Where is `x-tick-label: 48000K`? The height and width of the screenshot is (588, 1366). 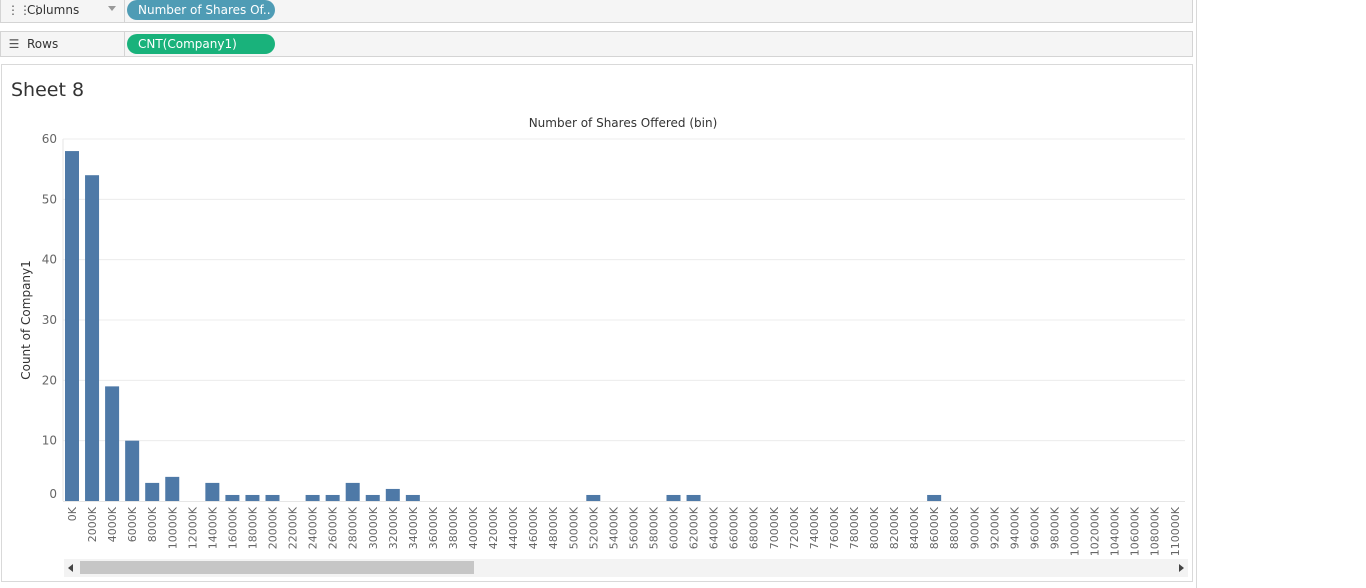 x-tick-label: 48000K is located at coordinates (553, 527).